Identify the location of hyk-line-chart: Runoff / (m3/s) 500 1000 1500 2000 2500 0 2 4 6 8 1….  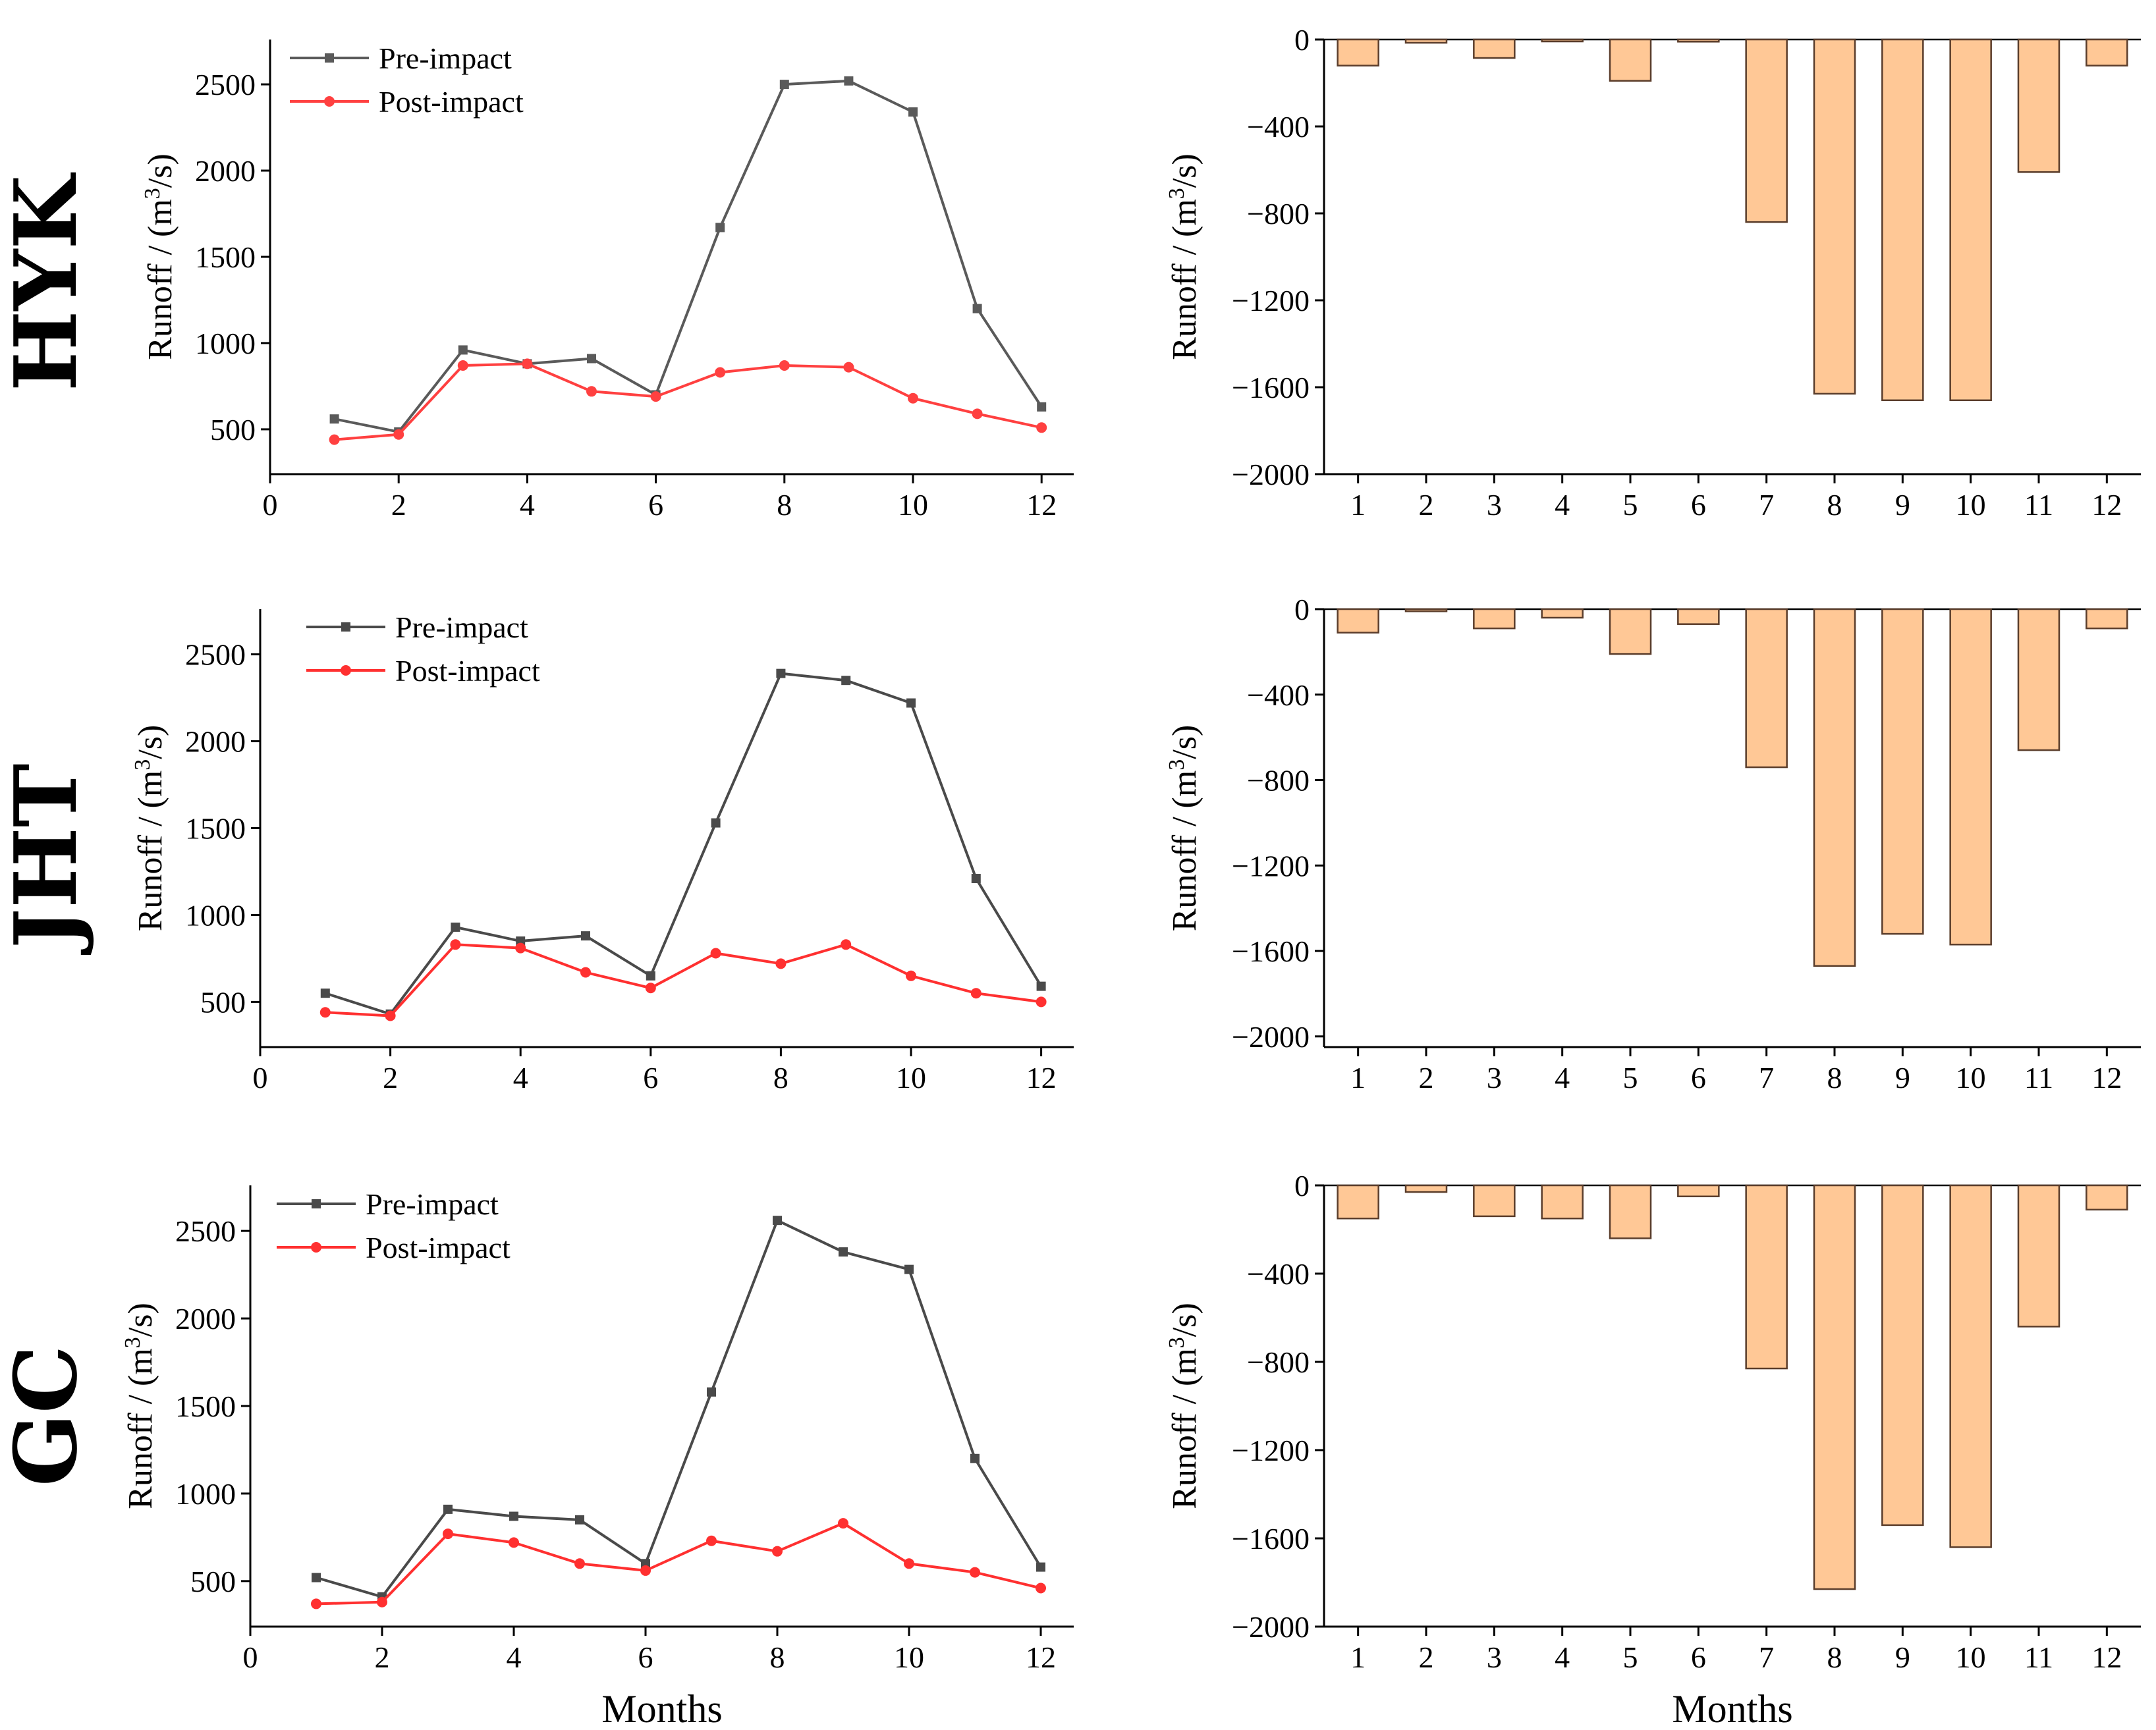
(537, 281).